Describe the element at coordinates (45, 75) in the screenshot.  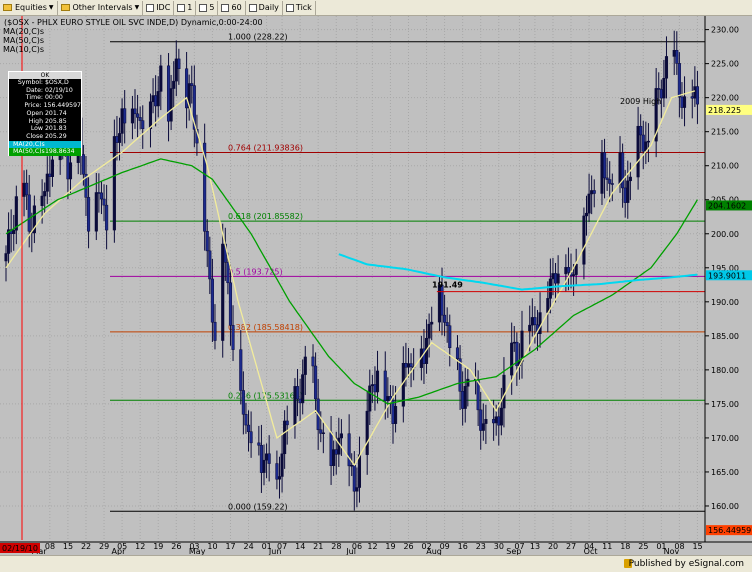
I see `data-window-header: OK` at that location.